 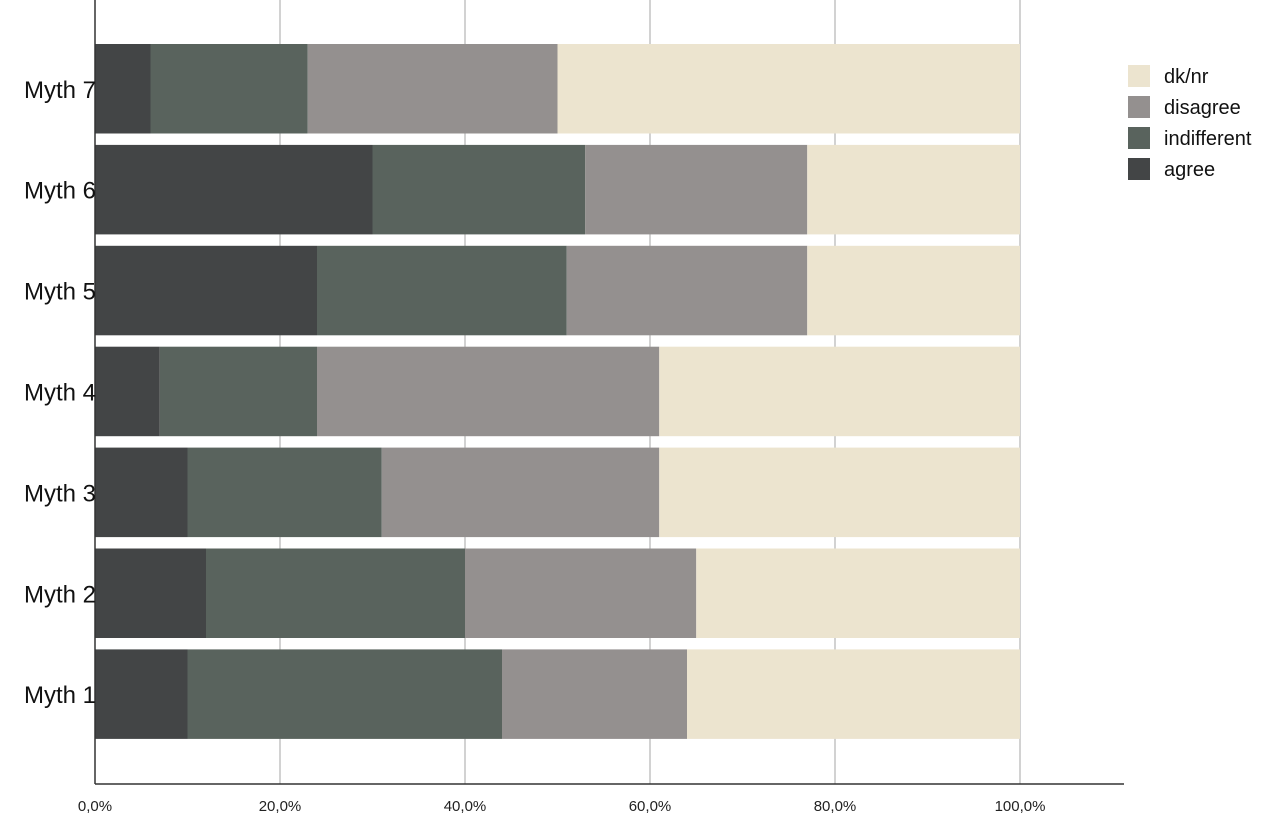 What do you see at coordinates (60, 493) in the screenshot?
I see `category-label: Myth 3` at bounding box center [60, 493].